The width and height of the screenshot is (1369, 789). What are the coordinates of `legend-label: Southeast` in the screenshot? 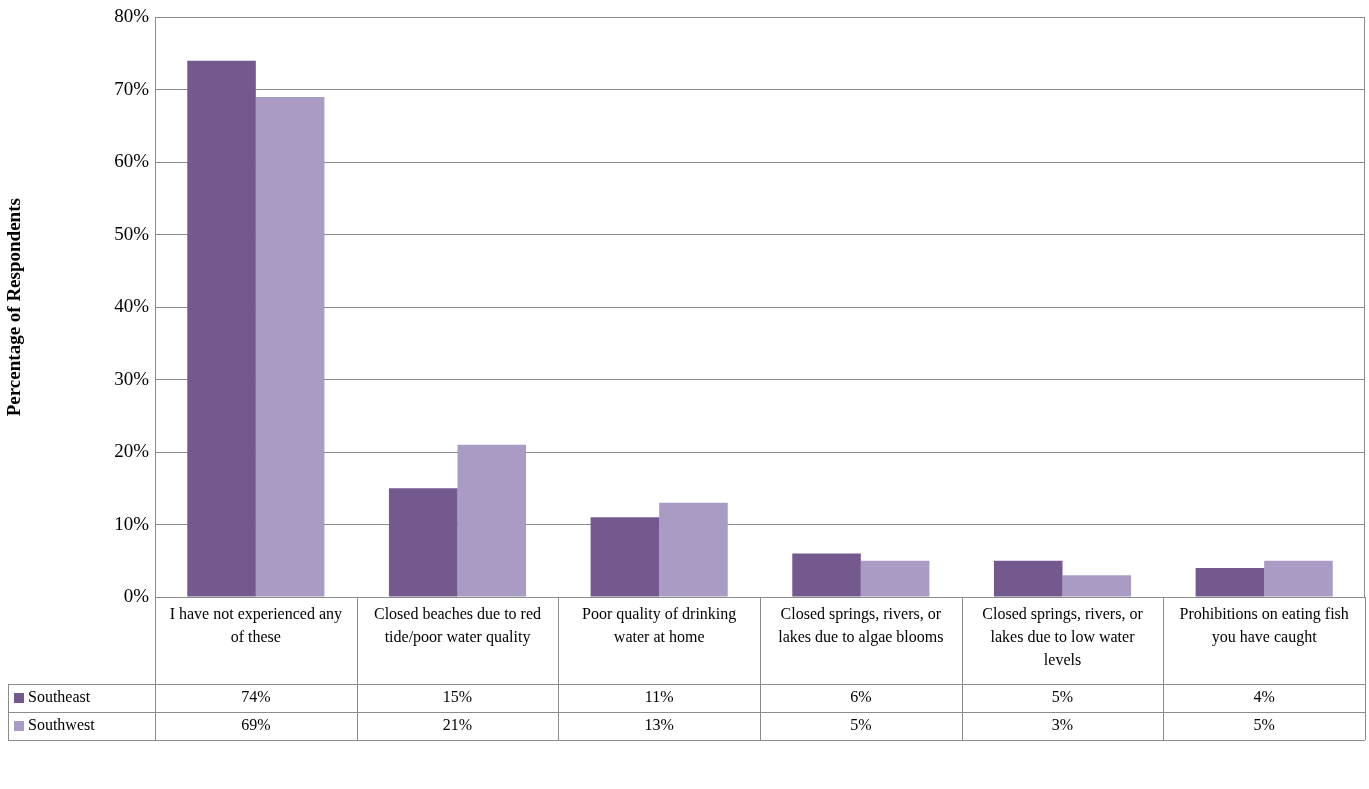 It's located at (59, 697).